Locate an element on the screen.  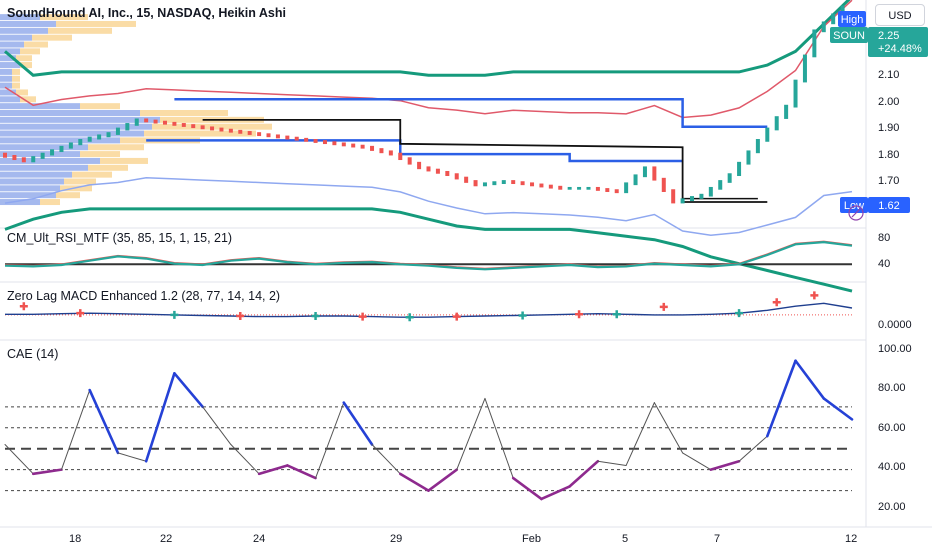
svg-text: +24.48% is located at coordinates (900, 49).